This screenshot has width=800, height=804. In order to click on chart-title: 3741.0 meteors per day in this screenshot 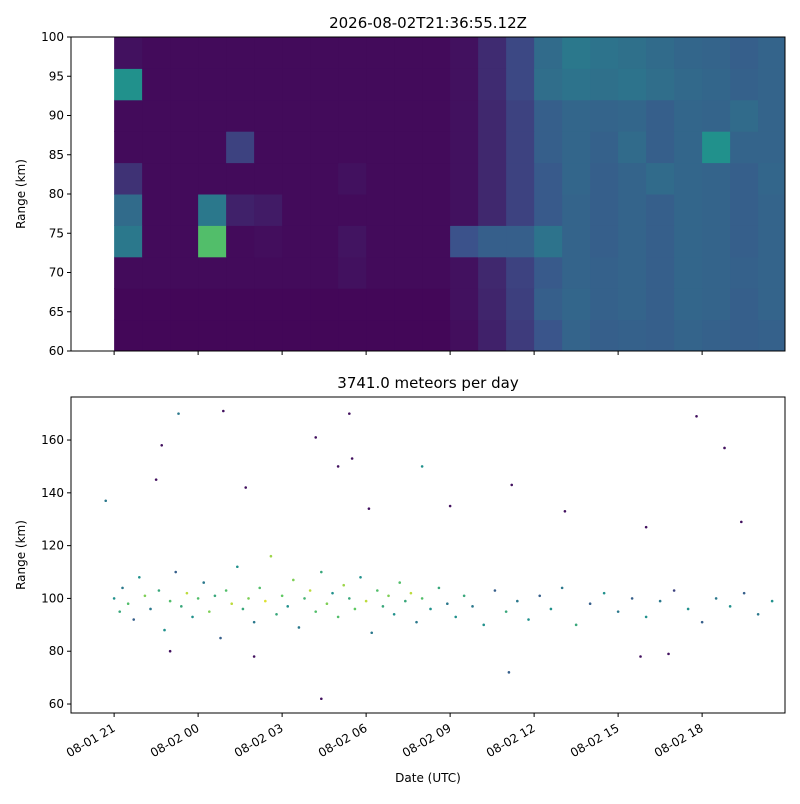, I will do `click(428, 383)`.